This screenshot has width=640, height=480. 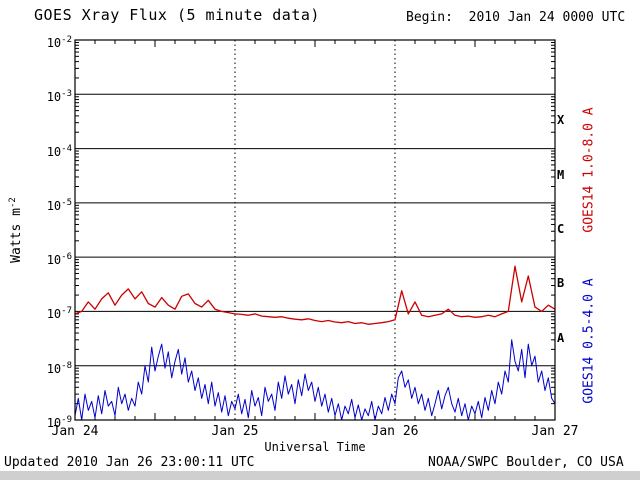 I want to click on chart-title: GOES Xray Flux (5 minute data), so click(x=177, y=15).